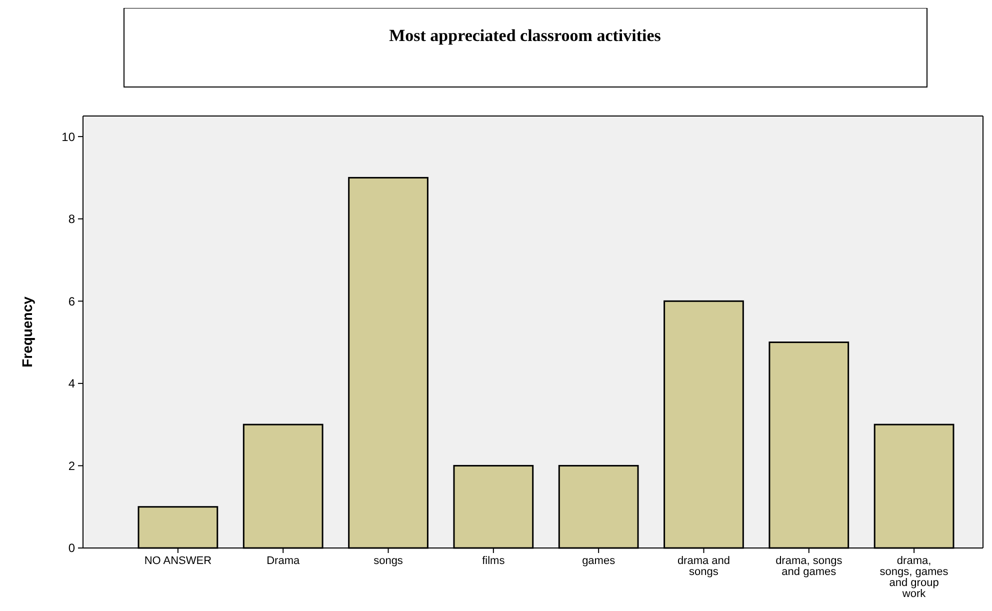  Describe the element at coordinates (69, 137) in the screenshot. I see `y-tick-label: 10` at that location.